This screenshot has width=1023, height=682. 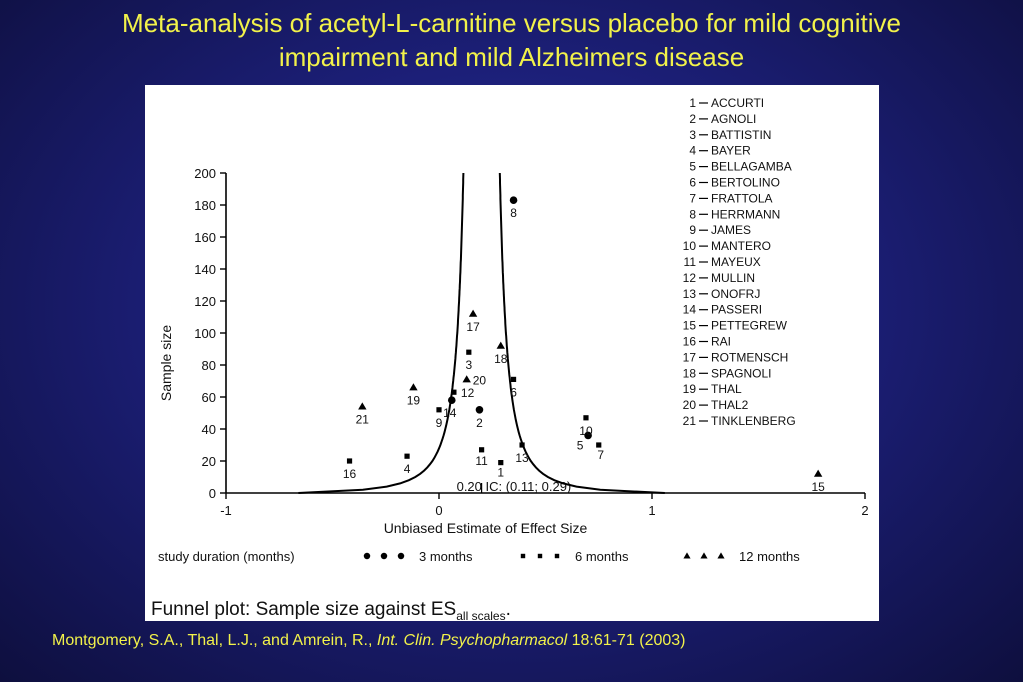 I want to click on study-point-label: 9, so click(x=439, y=423).